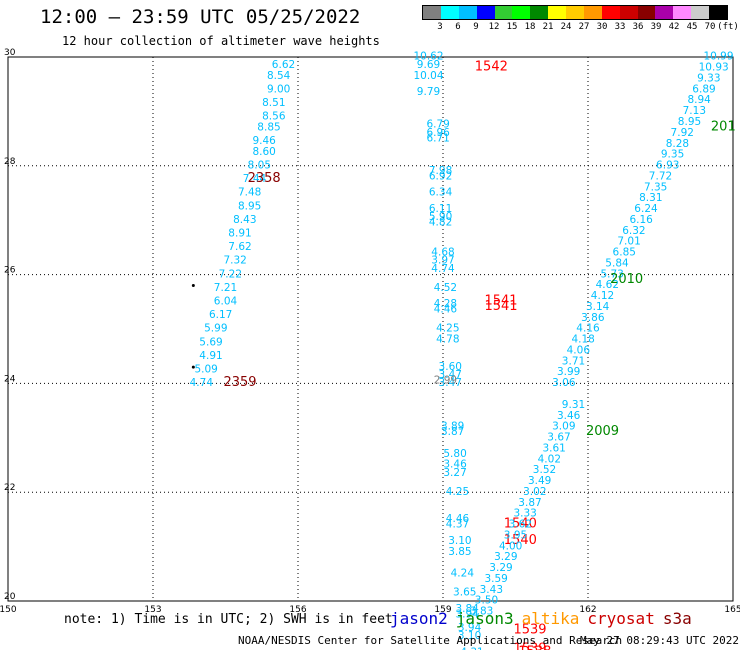 This screenshot has width=740, height=650. What do you see at coordinates (437, 125) in the screenshot?
I see `wave-height-point: 6.79` at bounding box center [437, 125].